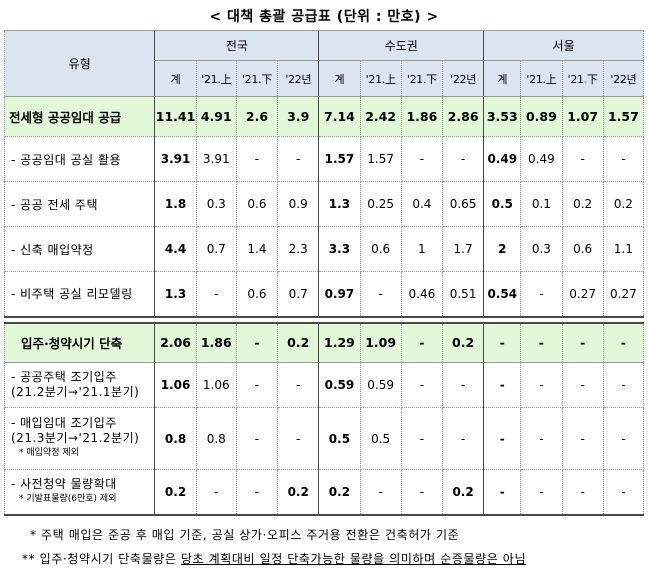 The image size is (648, 580). Describe the element at coordinates (421, 294) in the screenshot. I see `cell: 0.46` at that location.